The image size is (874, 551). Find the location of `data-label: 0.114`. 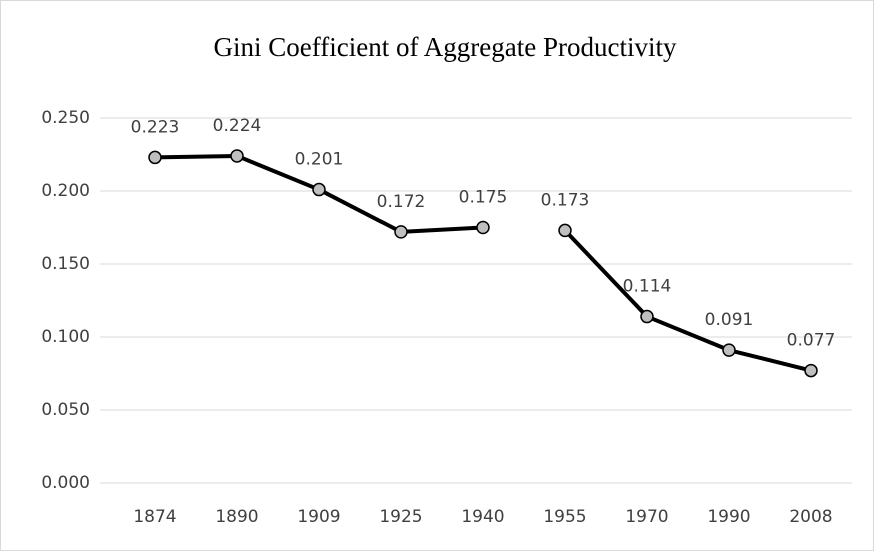

data-label: 0.114 is located at coordinates (647, 287).